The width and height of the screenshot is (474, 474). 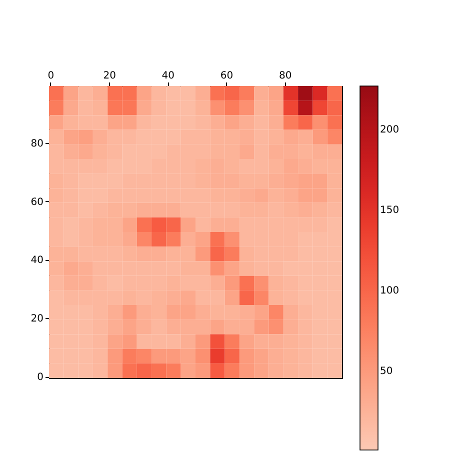 I want to click on color-bar-label: 150, so click(x=390, y=210).